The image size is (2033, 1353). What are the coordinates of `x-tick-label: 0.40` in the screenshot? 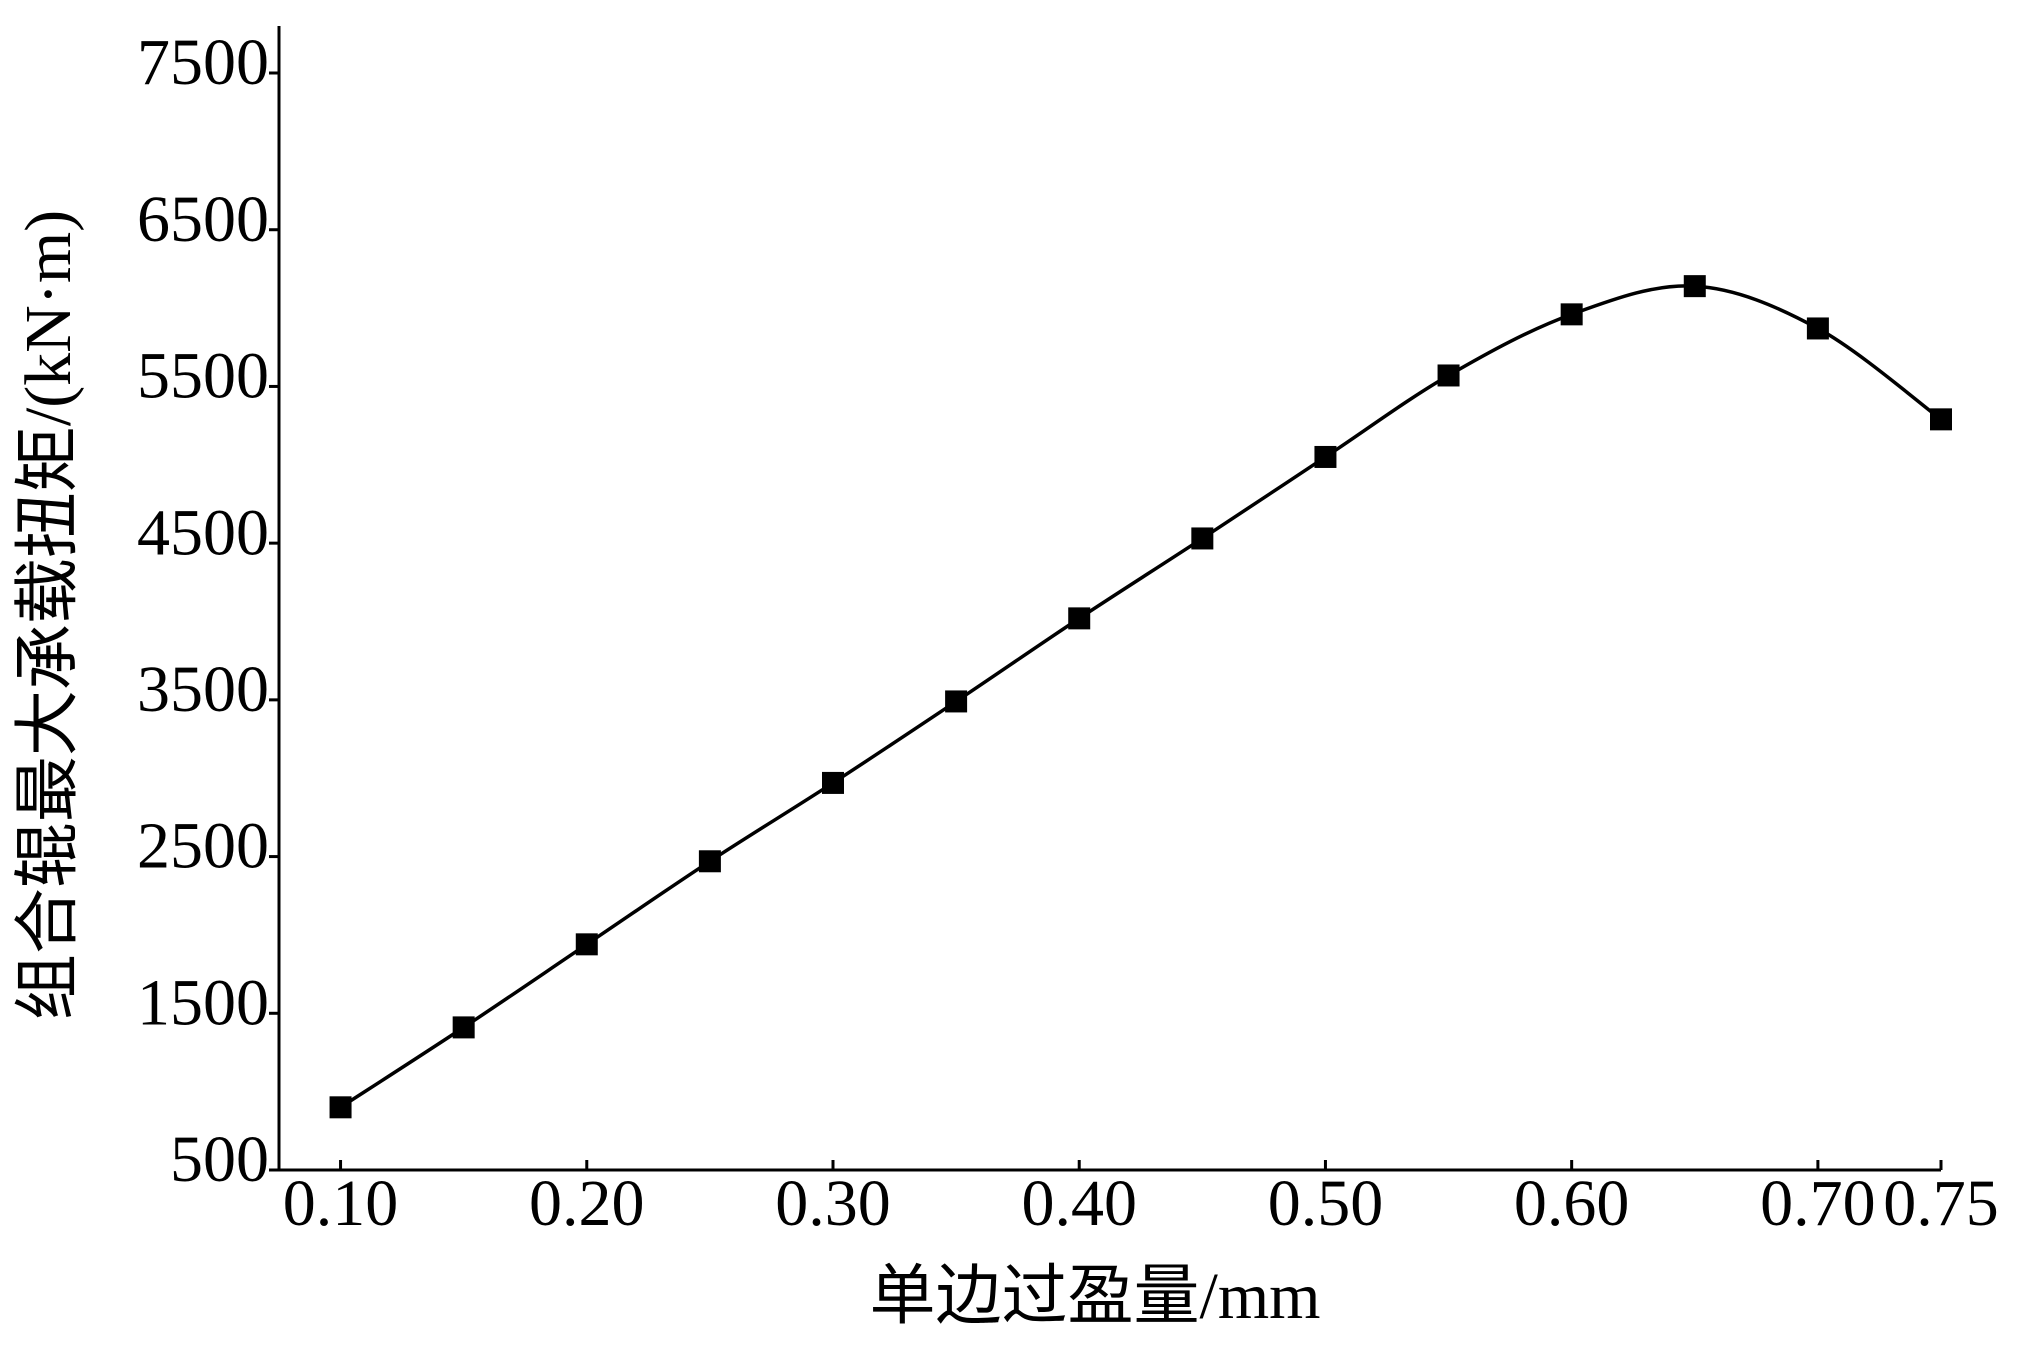 It's located at (1079, 1203).